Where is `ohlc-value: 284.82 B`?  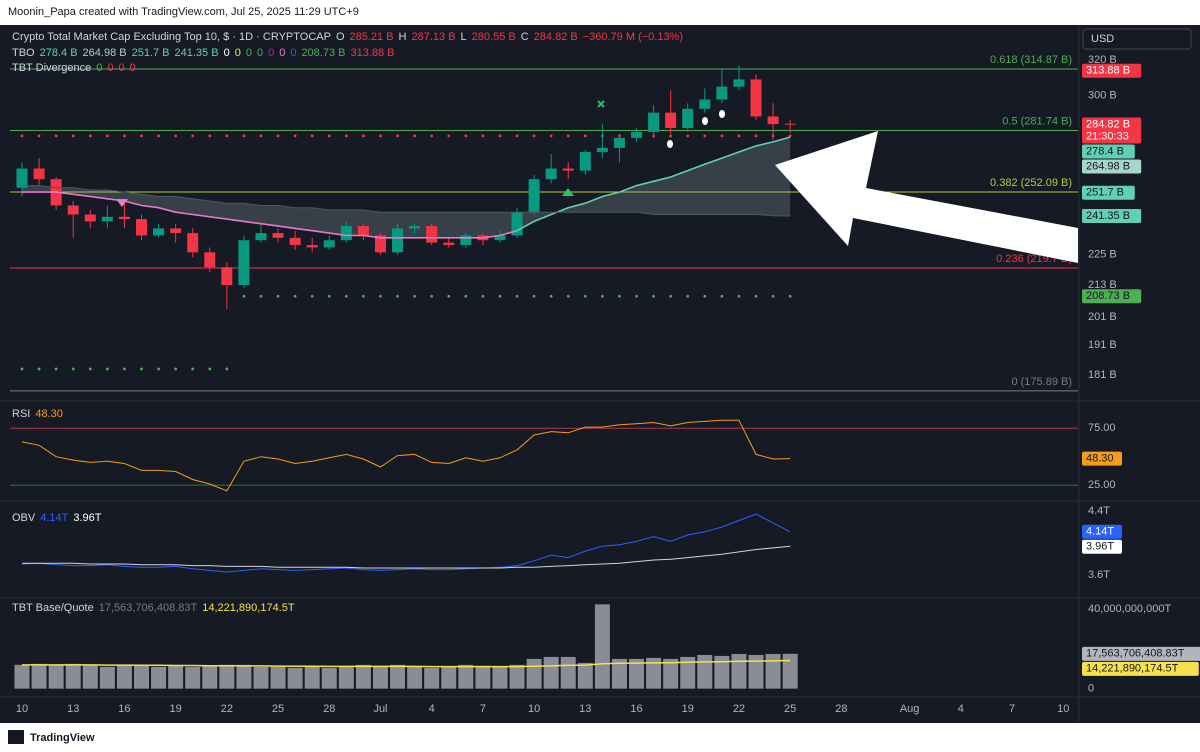
ohlc-value: 284.82 B is located at coordinates (555, 37).